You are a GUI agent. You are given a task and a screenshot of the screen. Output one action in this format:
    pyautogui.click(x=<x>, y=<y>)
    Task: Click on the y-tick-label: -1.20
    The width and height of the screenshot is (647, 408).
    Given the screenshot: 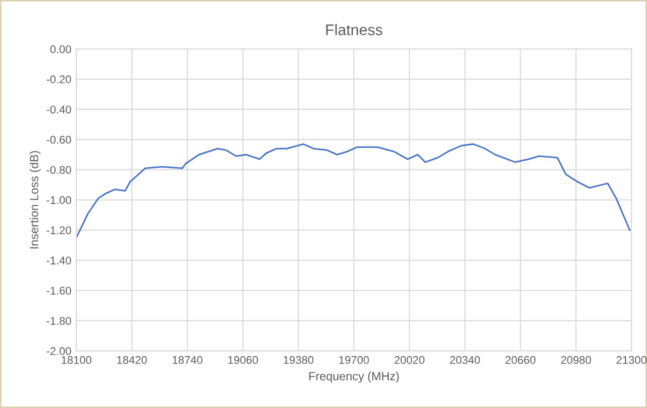 What is the action you would take?
    pyautogui.click(x=59, y=230)
    